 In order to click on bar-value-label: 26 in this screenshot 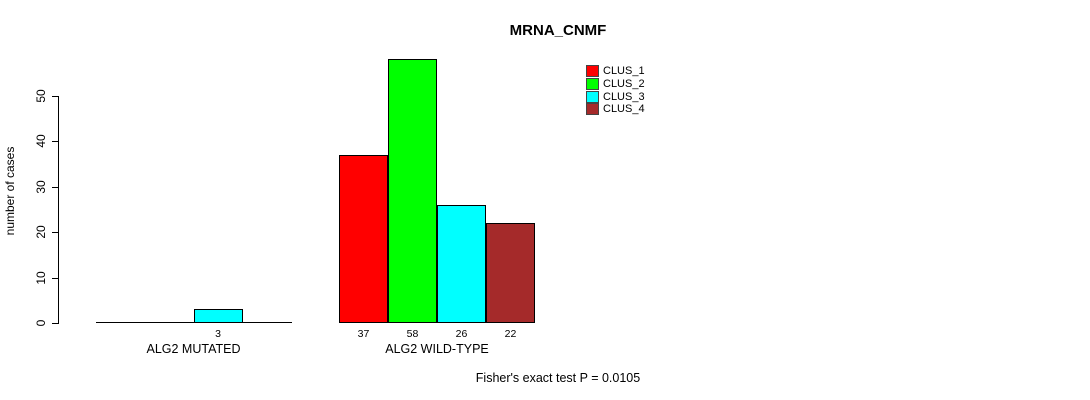, I will do `click(461, 334)`.